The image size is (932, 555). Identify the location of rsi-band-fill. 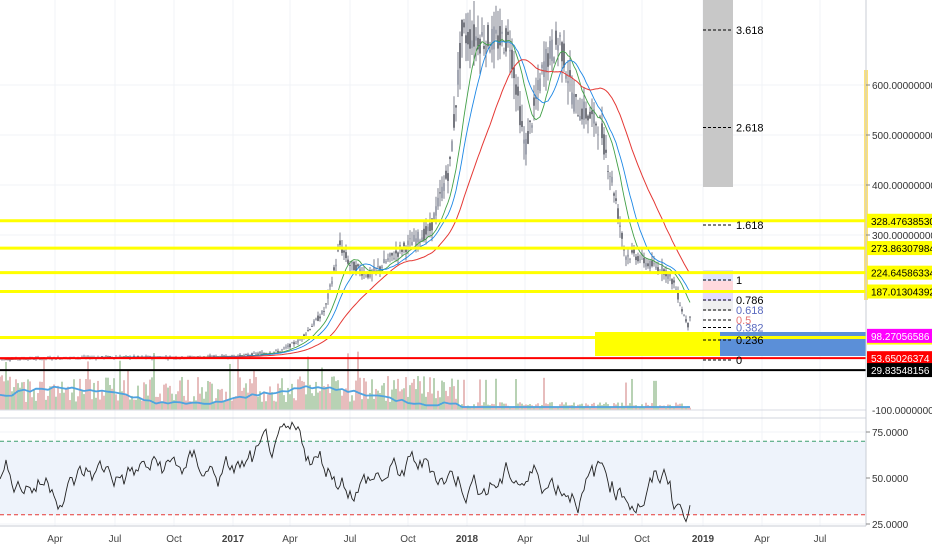
(433, 478).